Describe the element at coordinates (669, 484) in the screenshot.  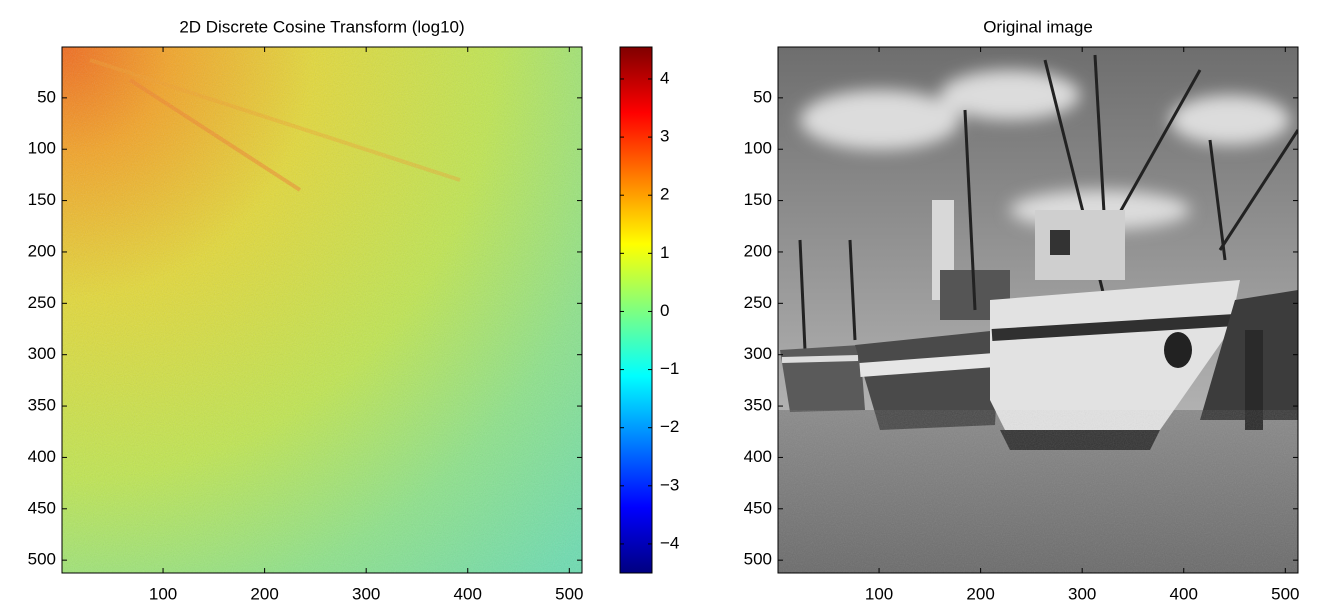
I see `colorbar-tick-label: −3` at that location.